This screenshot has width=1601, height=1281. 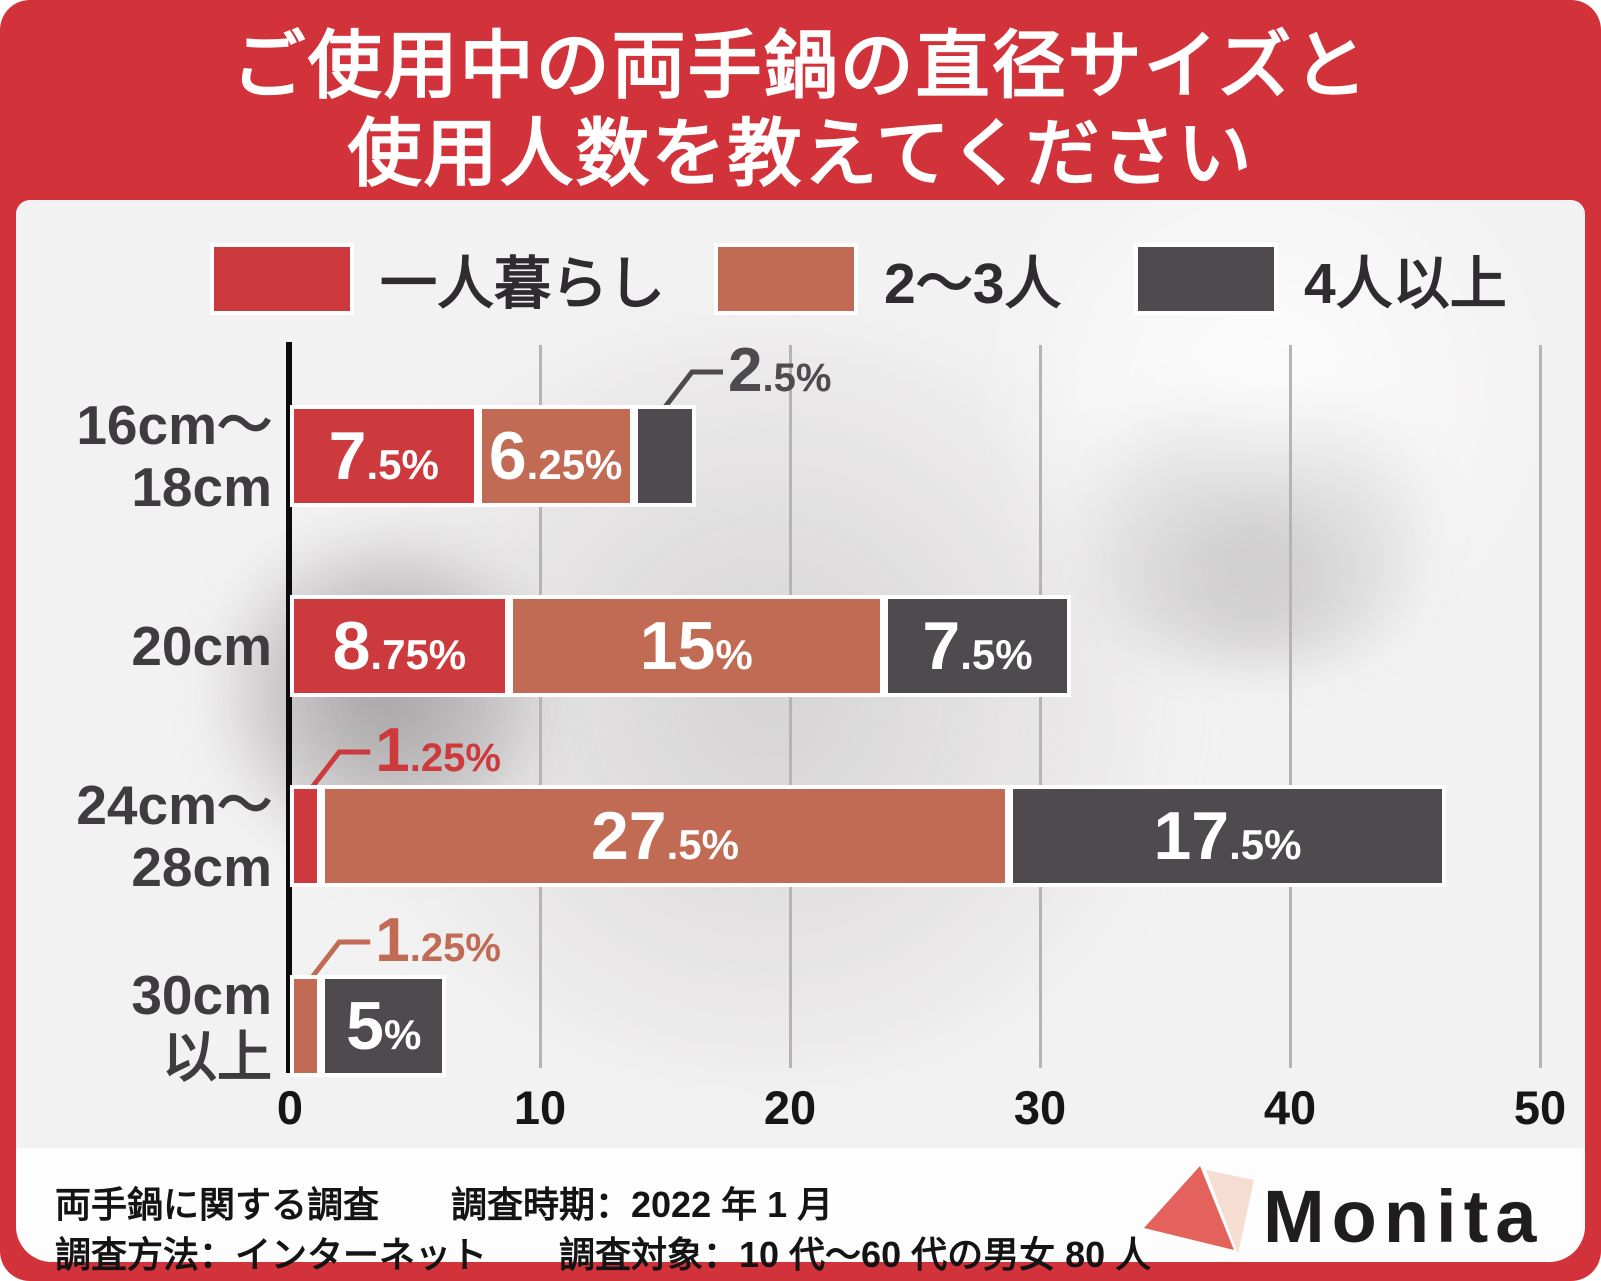 I want to click on category-label-24cm〜28cm: 24cm〜 28cm, so click(x=174, y=836).